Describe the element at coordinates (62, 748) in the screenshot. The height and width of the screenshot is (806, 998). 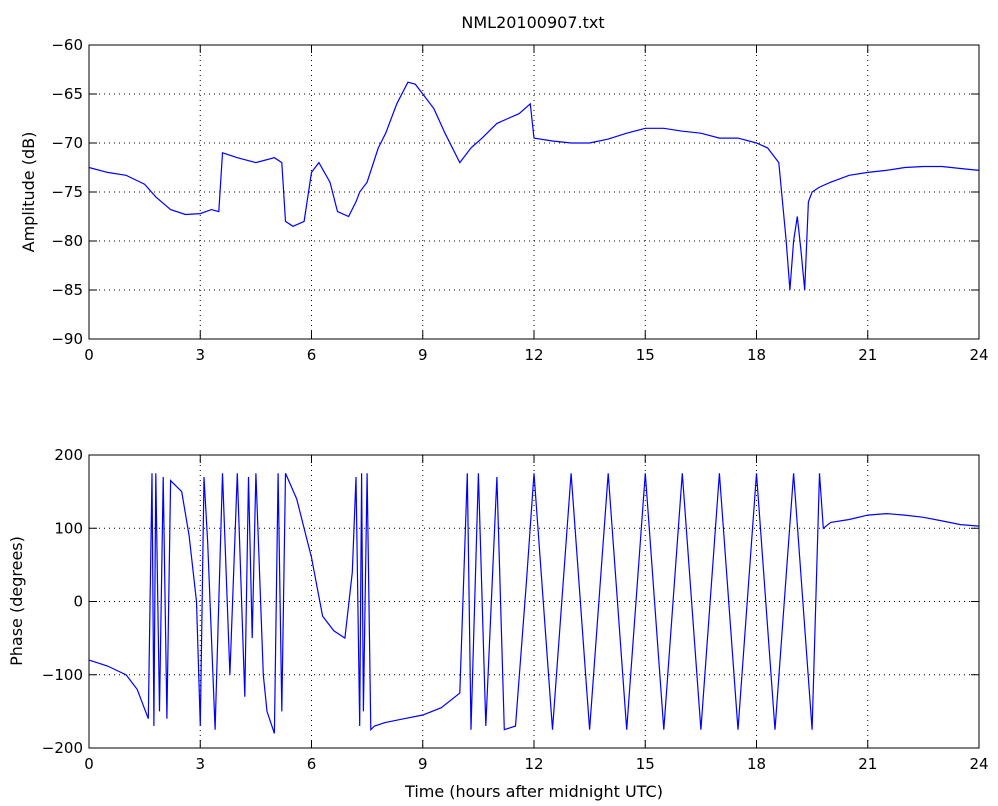
I see `phase-y-tick-label: −200` at that location.